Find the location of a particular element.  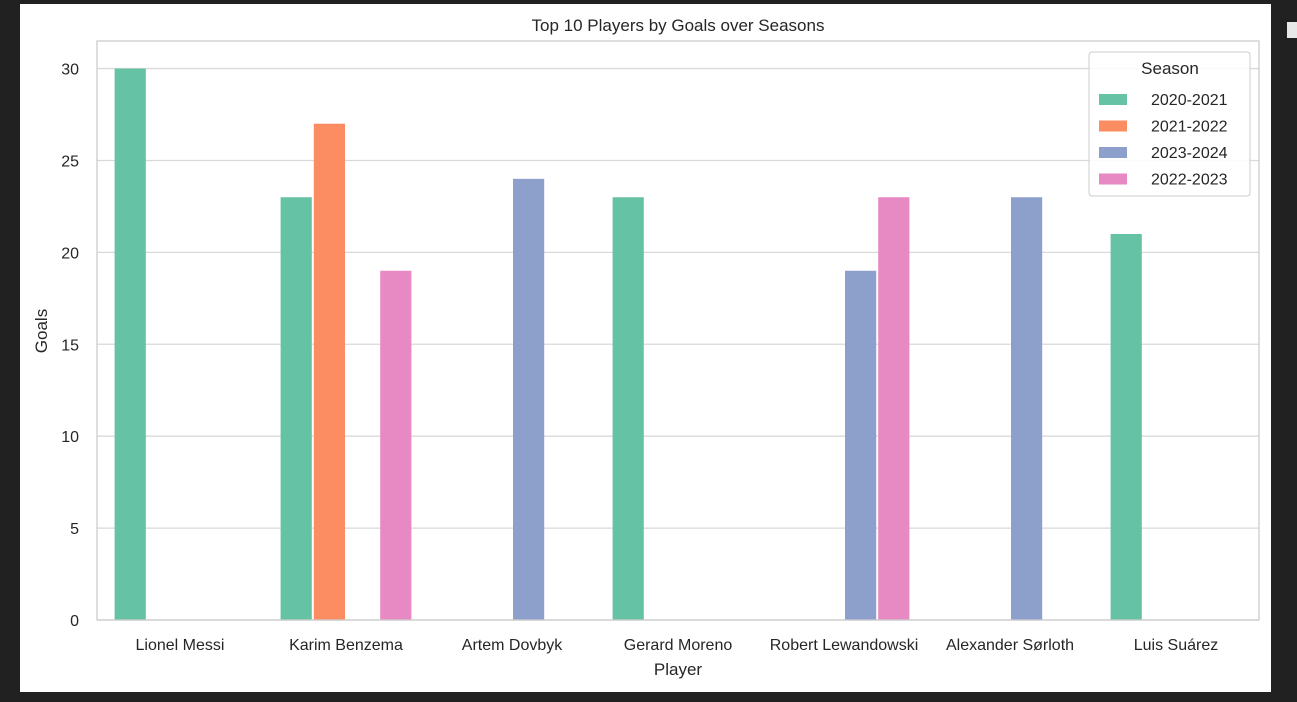

legend-label: 2021-2022 is located at coordinates (1189, 127).